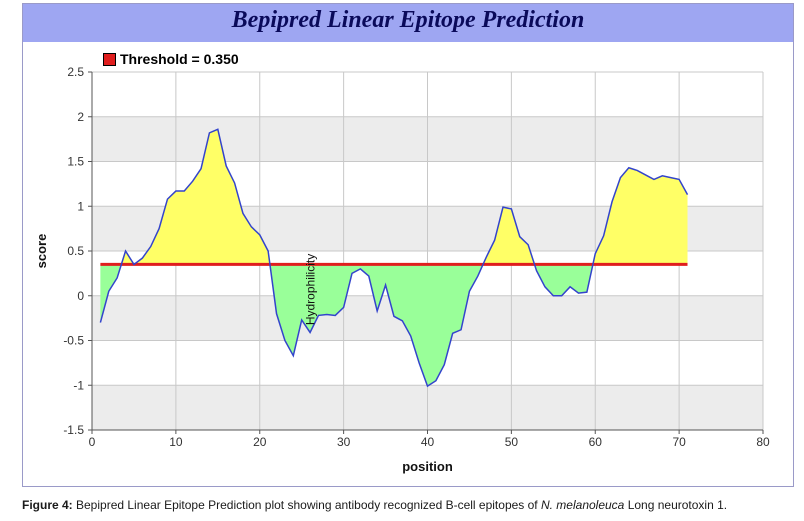 Image resolution: width=804 pixels, height=521 pixels. I want to click on x-tick-label: 80, so click(763, 442).